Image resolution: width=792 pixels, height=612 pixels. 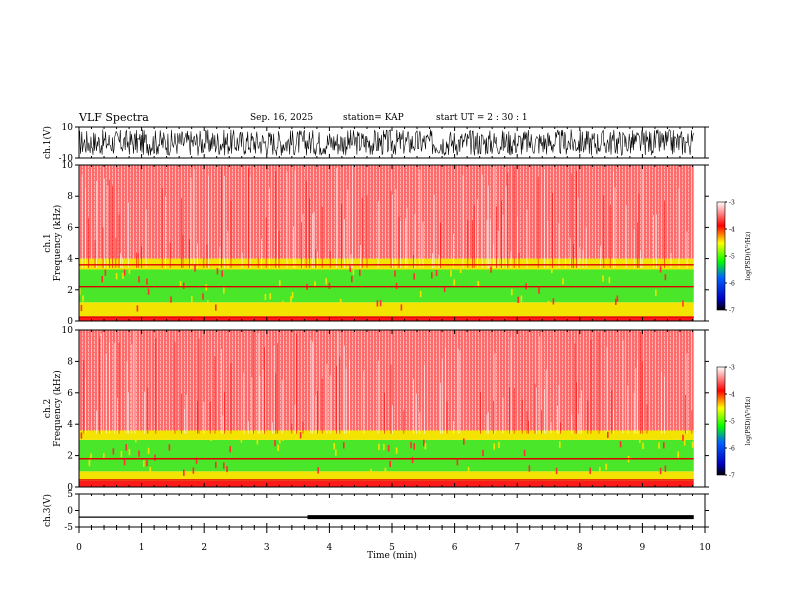 I want to click on ch1-waveform-ytick-label: 10, so click(x=68, y=128).